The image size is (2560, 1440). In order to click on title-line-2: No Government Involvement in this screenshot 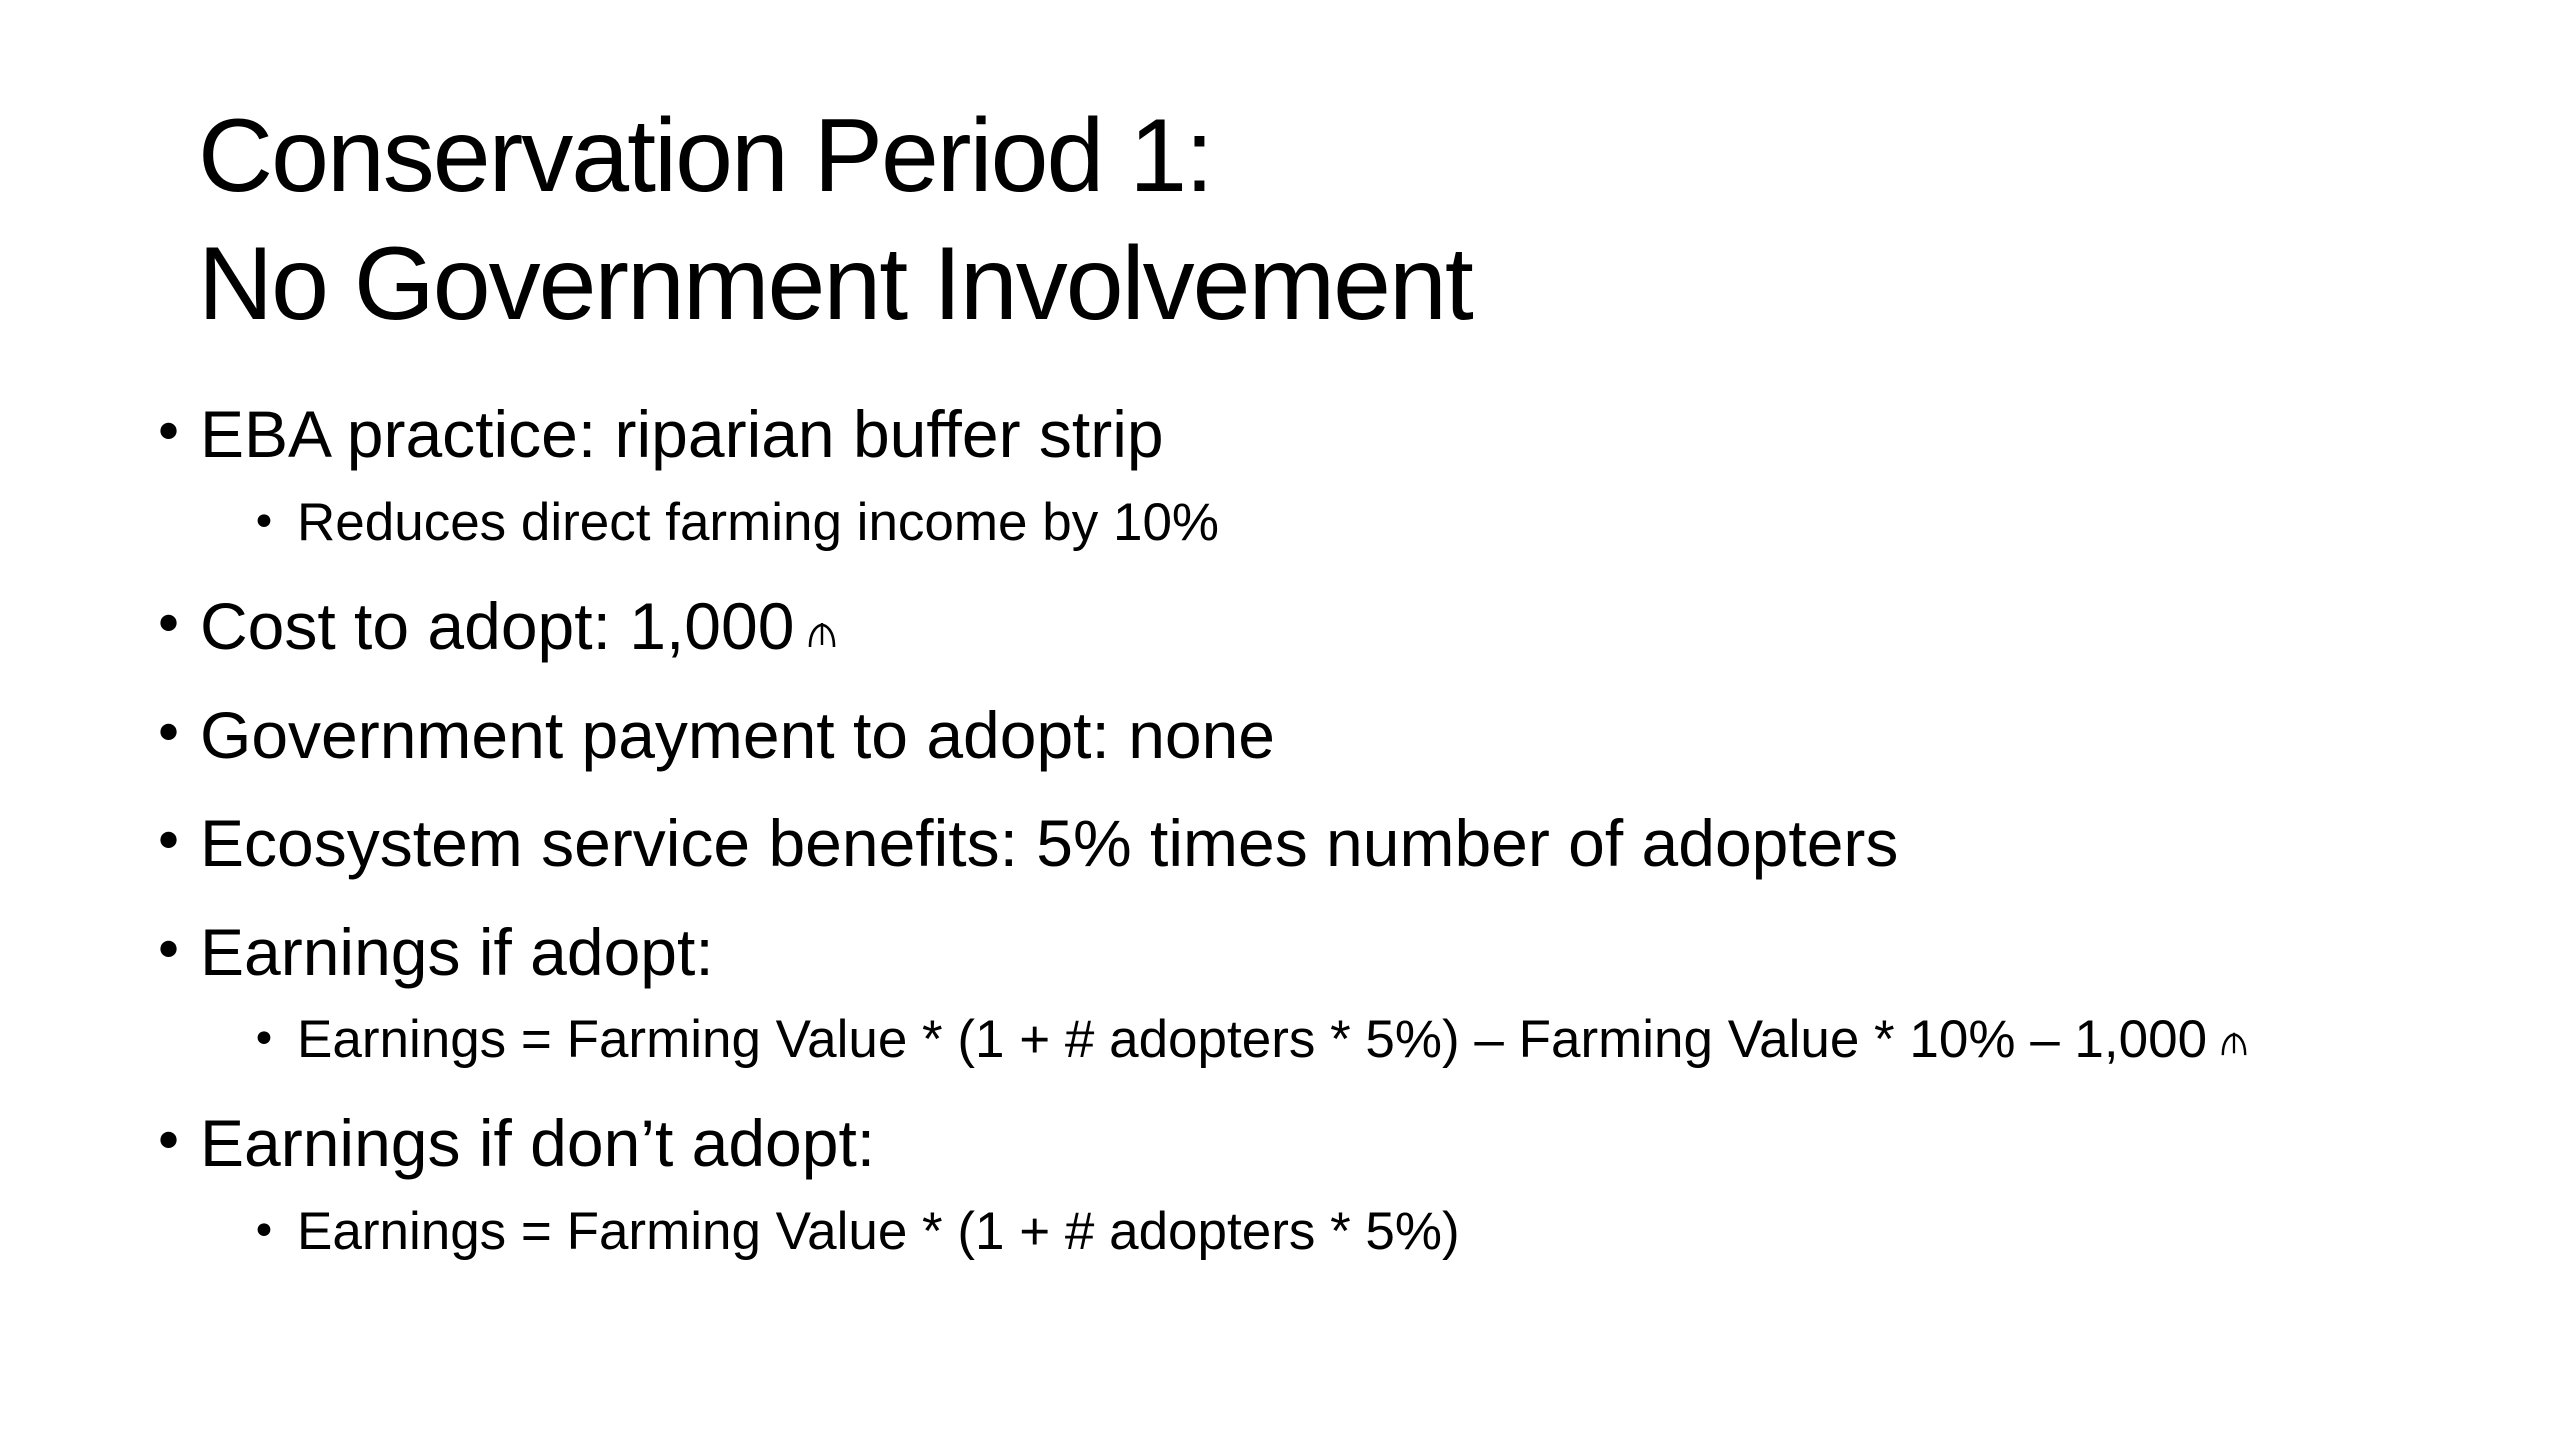, I will do `click(836, 284)`.